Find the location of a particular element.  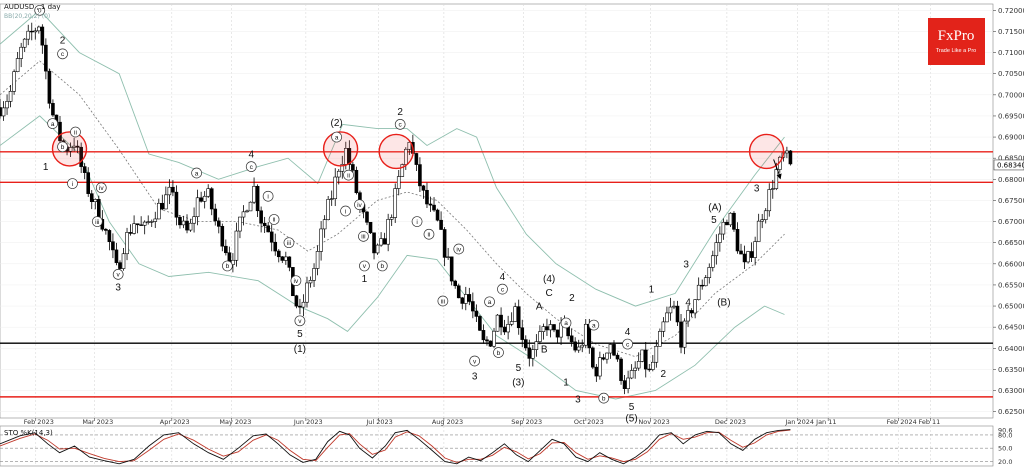

wave-label: a is located at coordinates (197, 173).